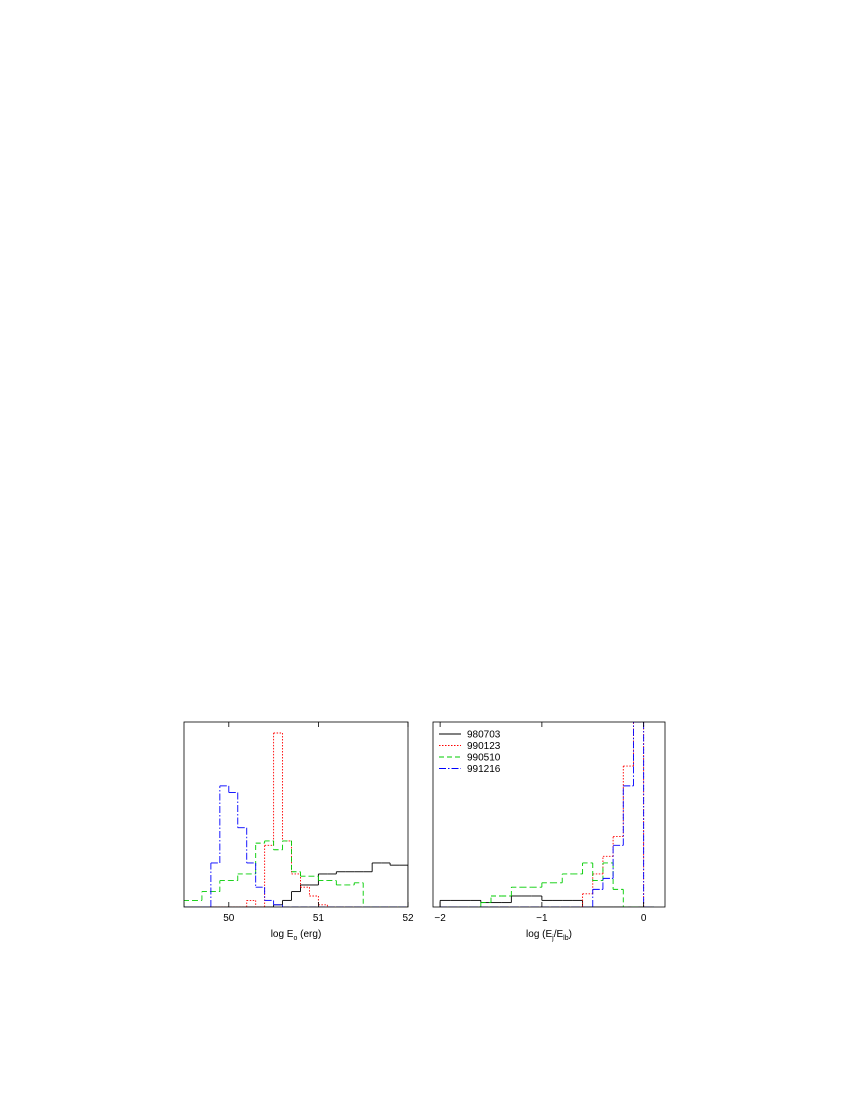  What do you see at coordinates (570, 934) in the screenshot?
I see `x-axis-label-part: )` at bounding box center [570, 934].